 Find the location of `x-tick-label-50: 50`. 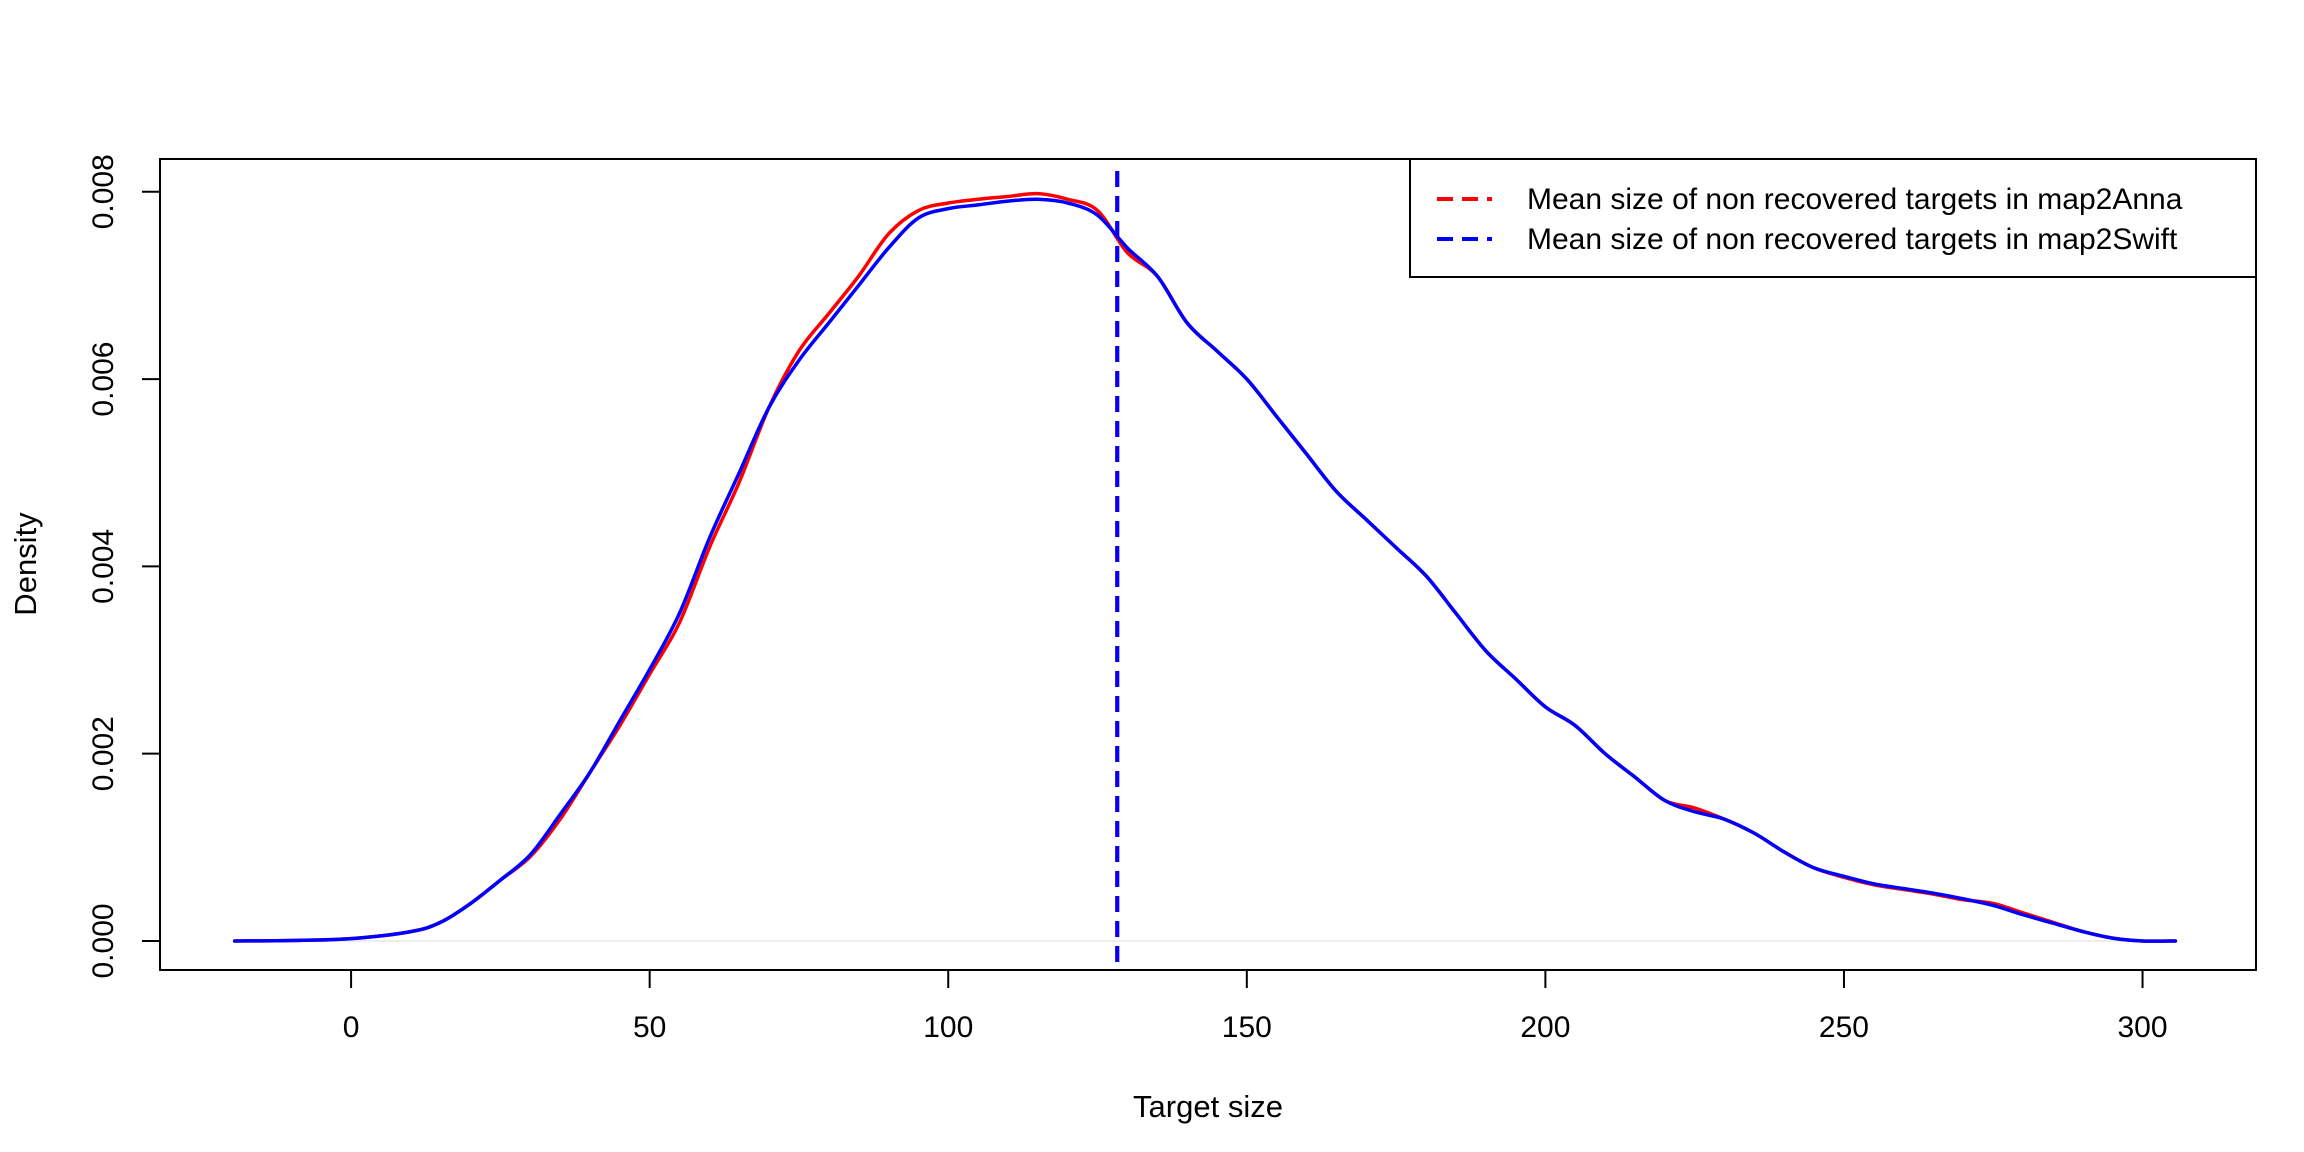

x-tick-label-50: 50 is located at coordinates (649, 1027).